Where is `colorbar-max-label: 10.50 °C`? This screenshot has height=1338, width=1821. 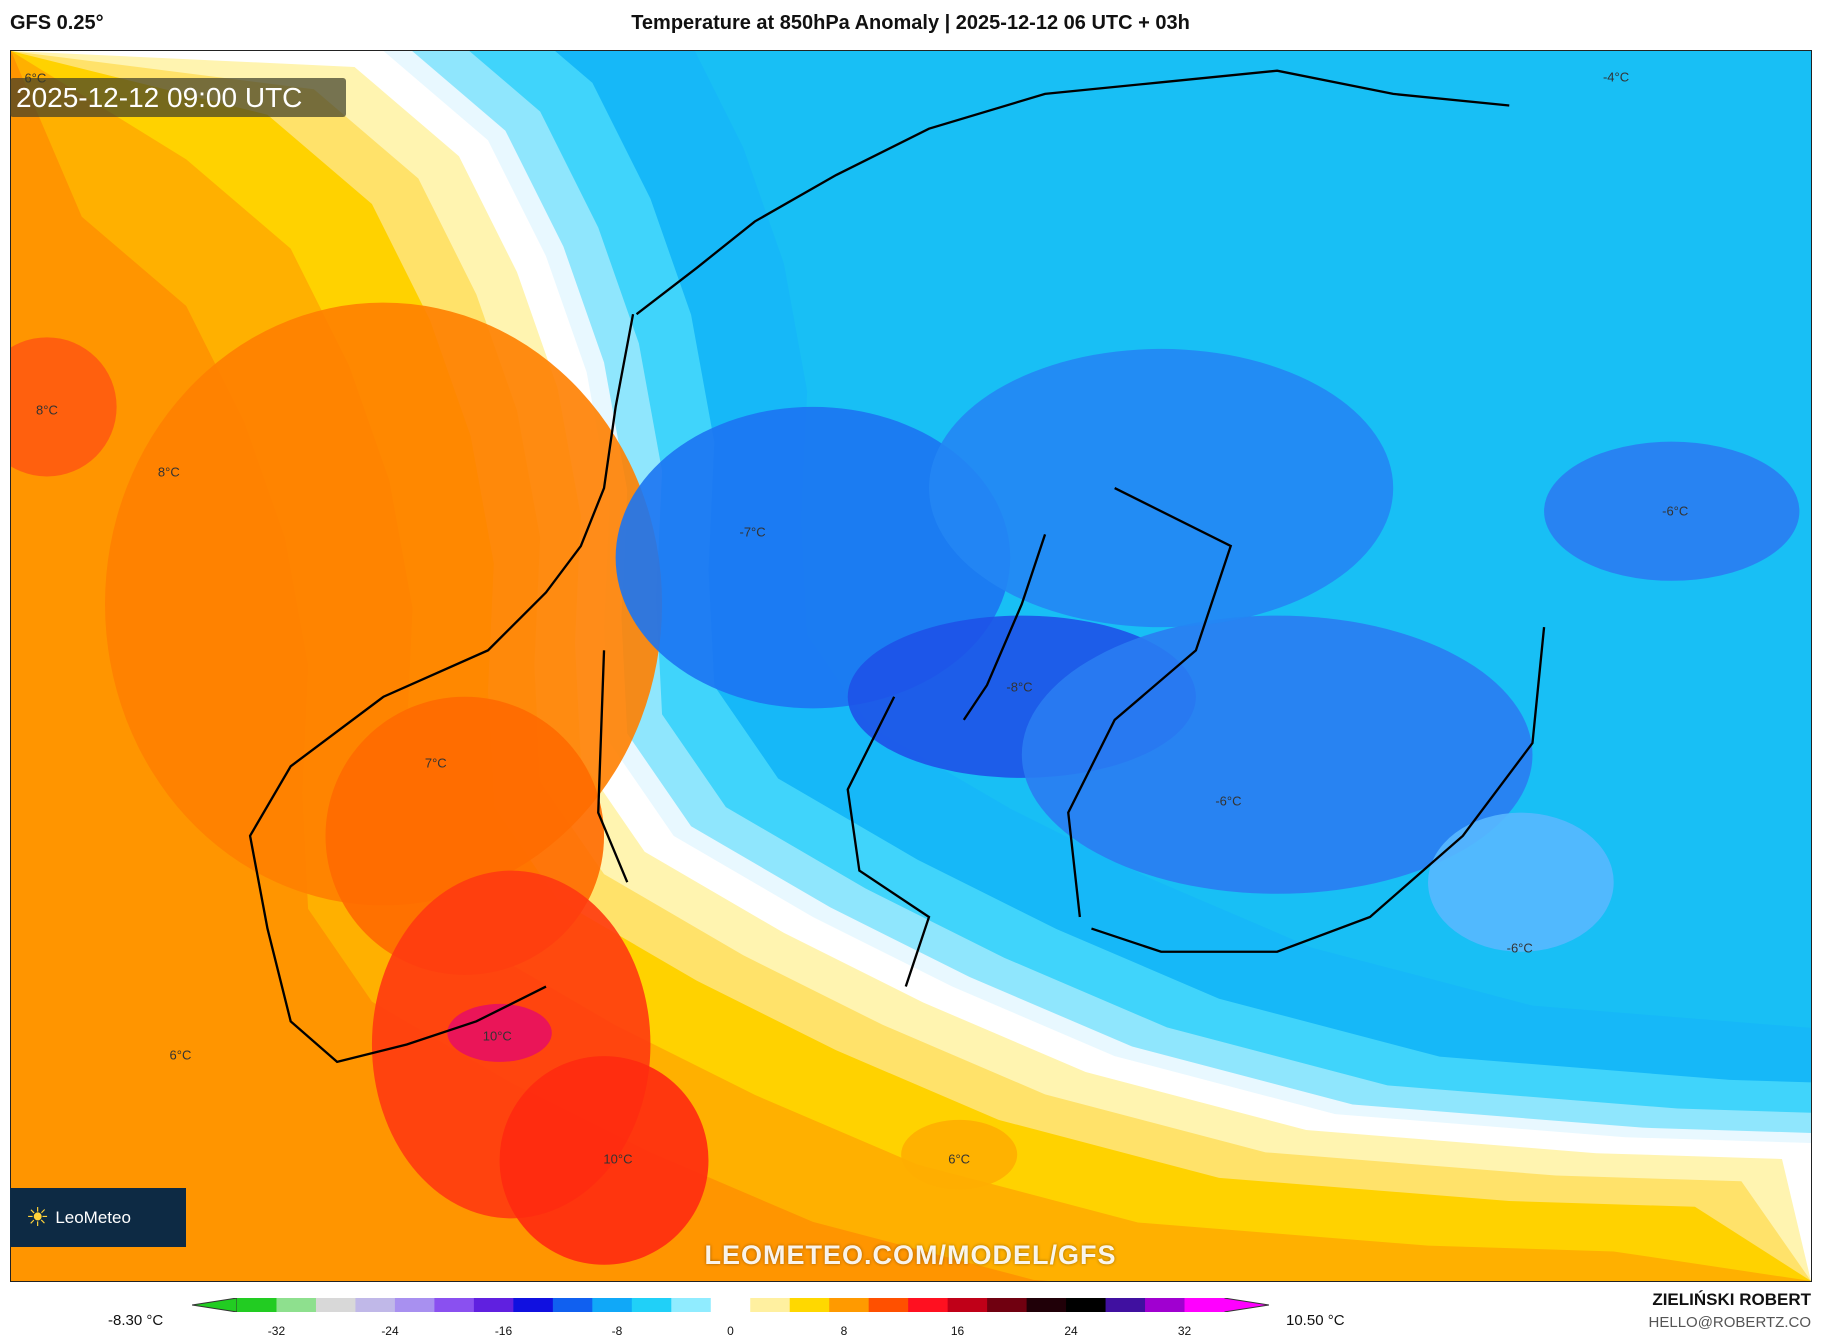 colorbar-max-label: 10.50 °C is located at coordinates (1315, 1320).